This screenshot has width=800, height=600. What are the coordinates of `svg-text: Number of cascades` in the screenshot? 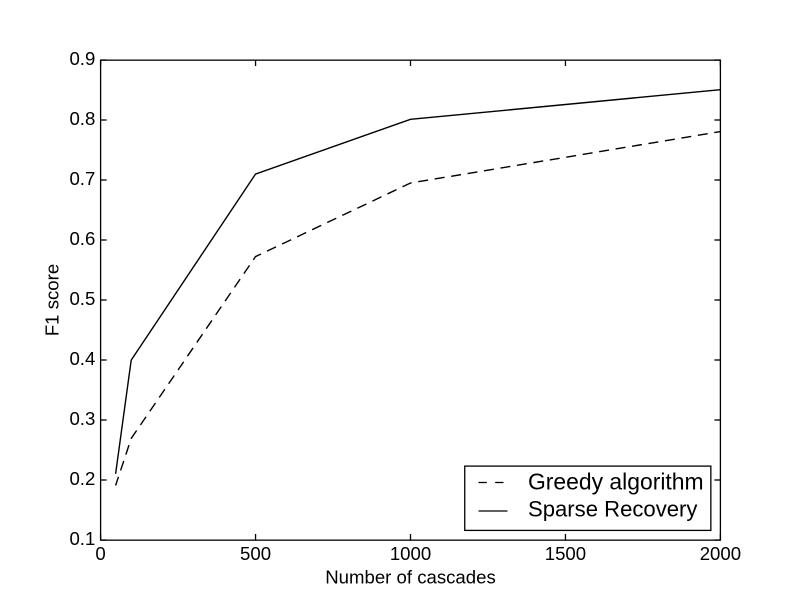 It's located at (410, 577).